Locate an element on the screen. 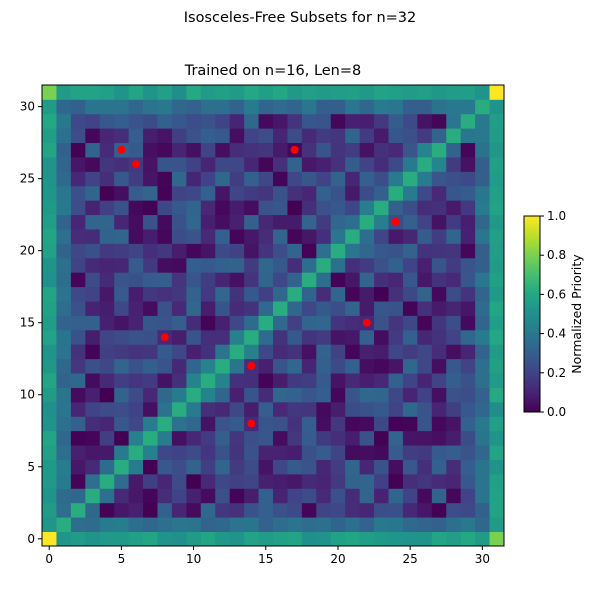 This screenshot has width=600, height=600. selected-point is located at coordinates (294, 149).